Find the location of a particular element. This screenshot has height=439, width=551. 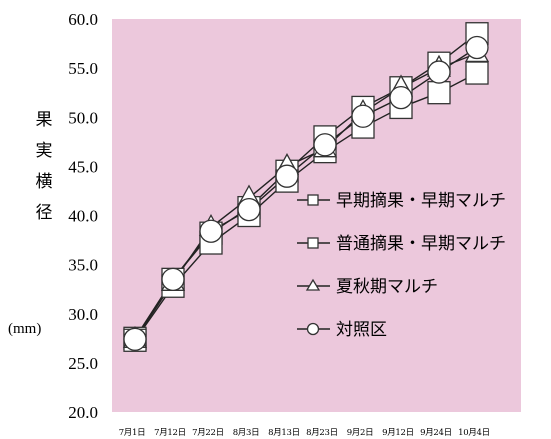

legend-triangle-icon is located at coordinates (313, 284).